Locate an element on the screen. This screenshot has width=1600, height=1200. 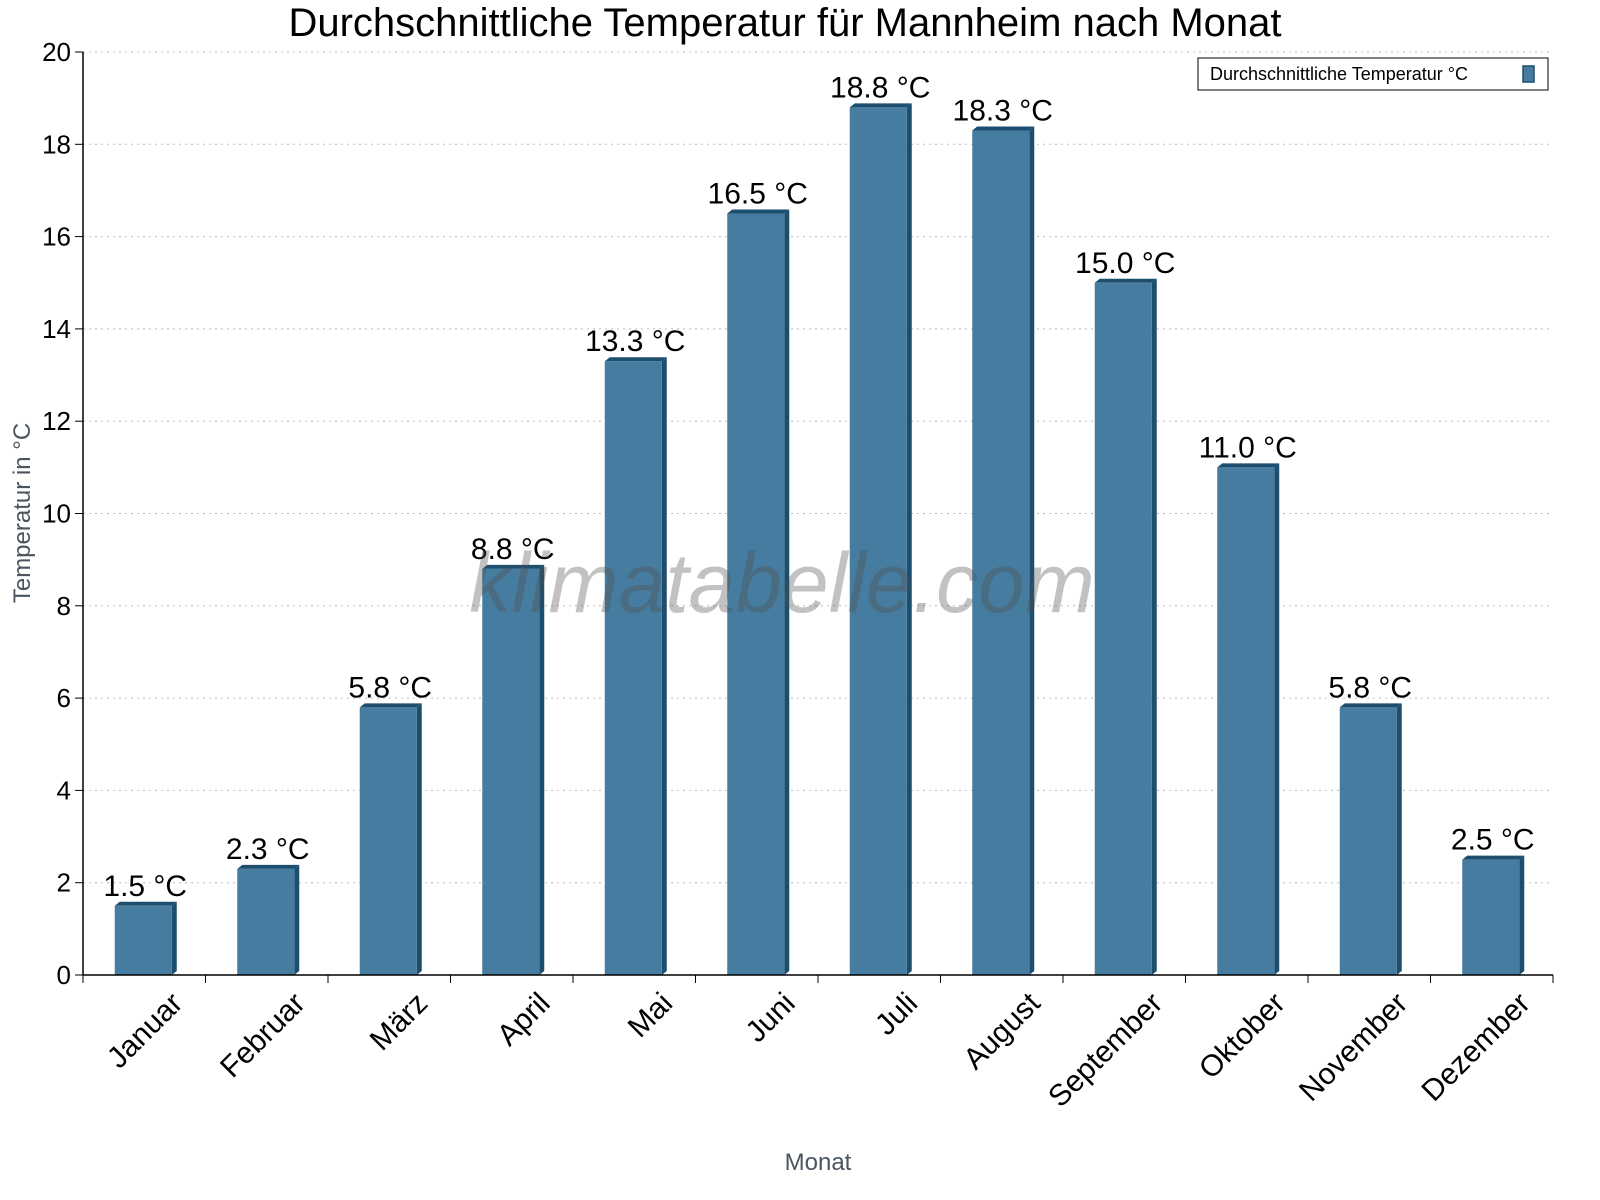
x-tick-label: Oktober is located at coordinates (1242, 1036).